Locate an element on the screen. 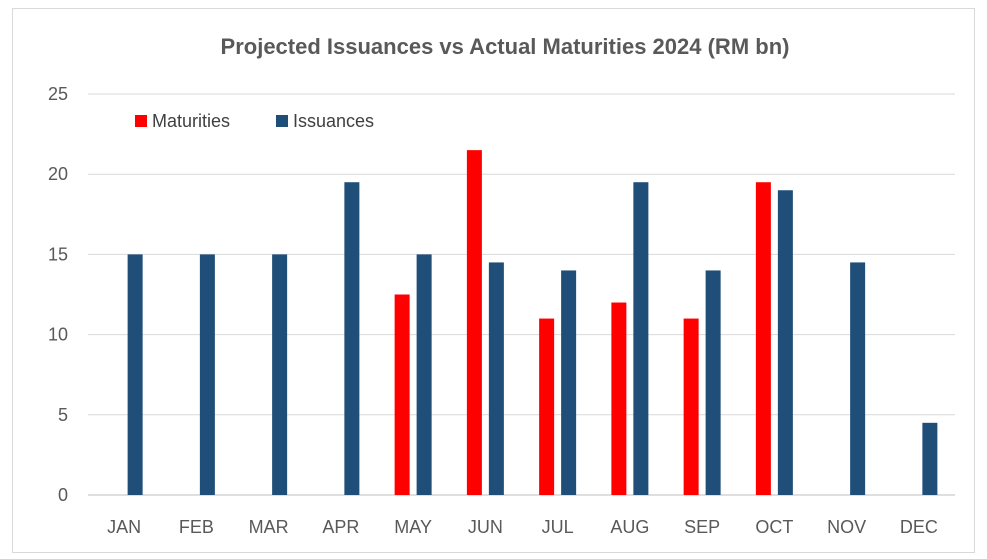 The height and width of the screenshot is (559, 987). x-tick-label: SEP is located at coordinates (702, 527).